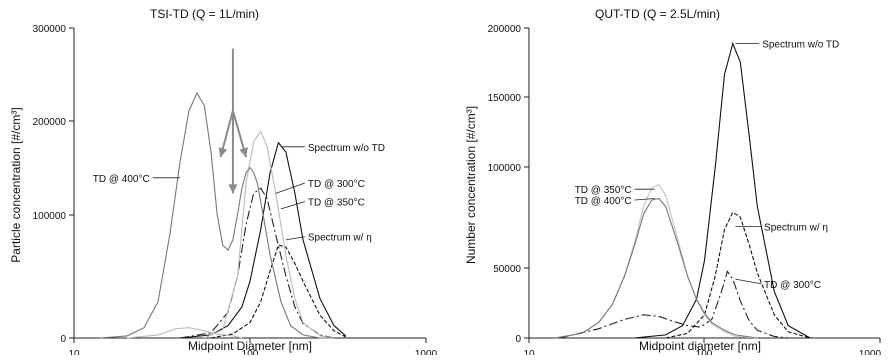  Describe the element at coordinates (63, 339) in the screenshot. I see `chart-left-ytick-label: 0` at that location.